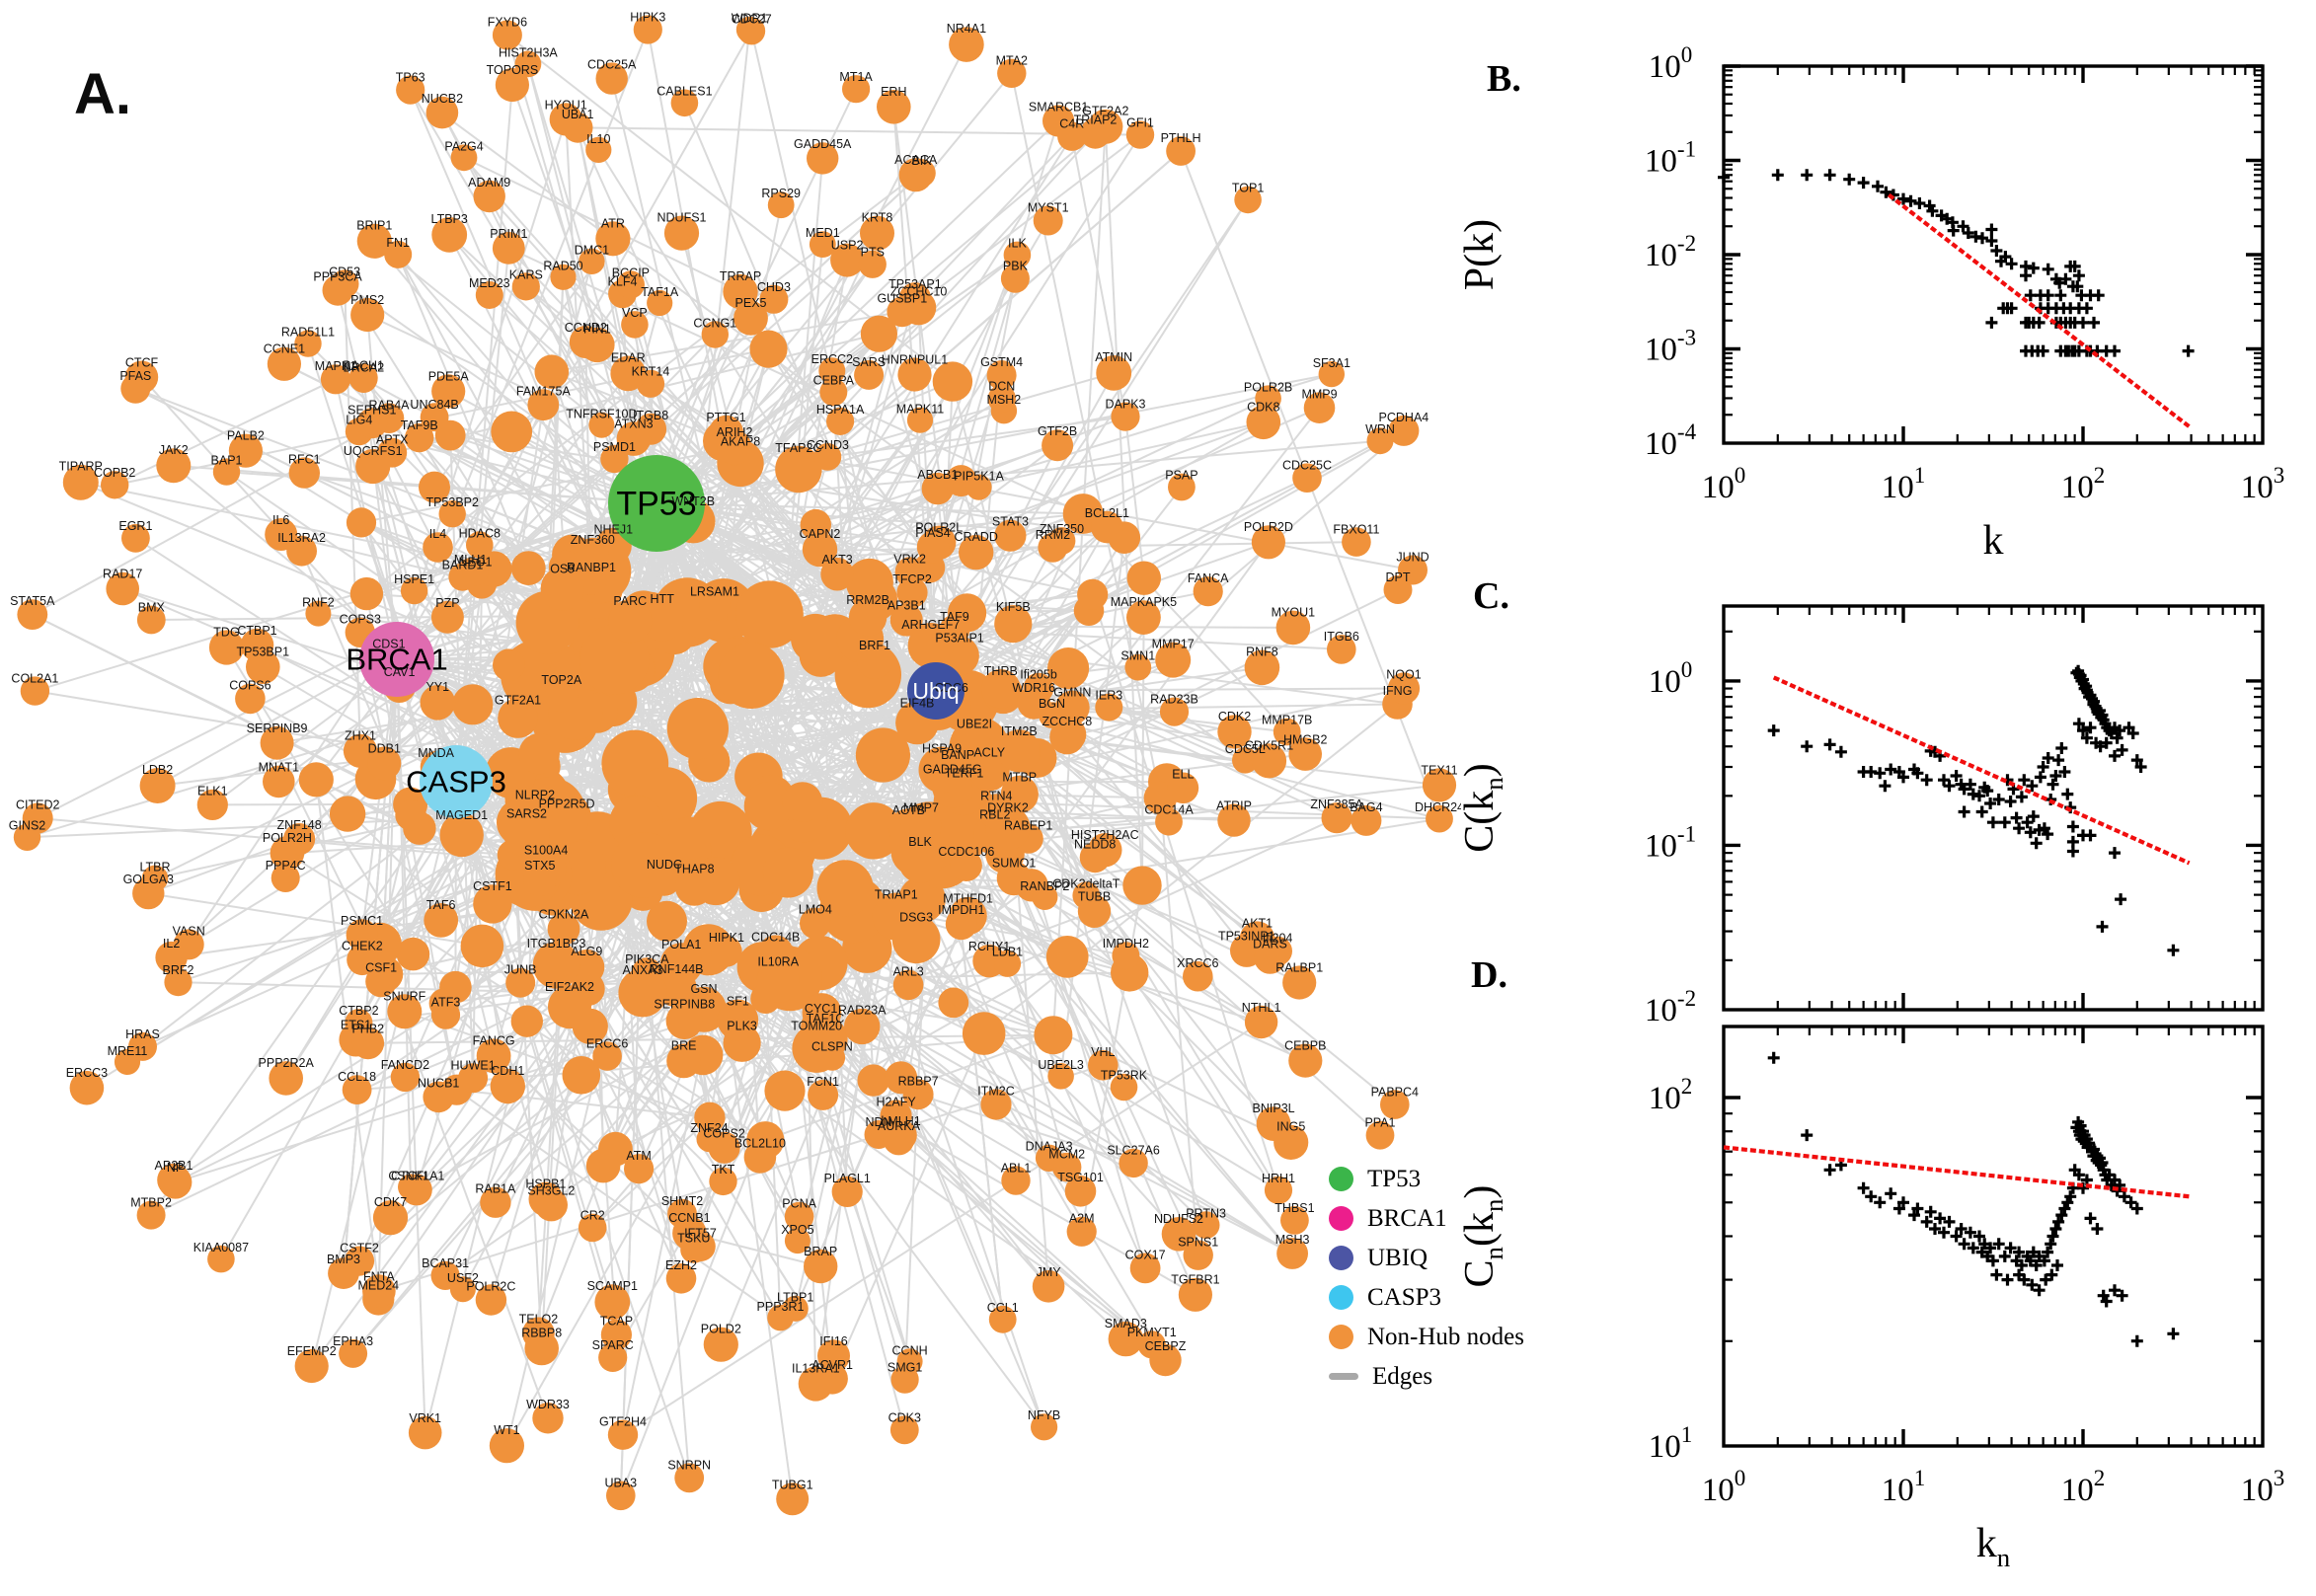  What do you see at coordinates (301, 538) in the screenshot?
I see `node-label: IL13RA2` at bounding box center [301, 538].